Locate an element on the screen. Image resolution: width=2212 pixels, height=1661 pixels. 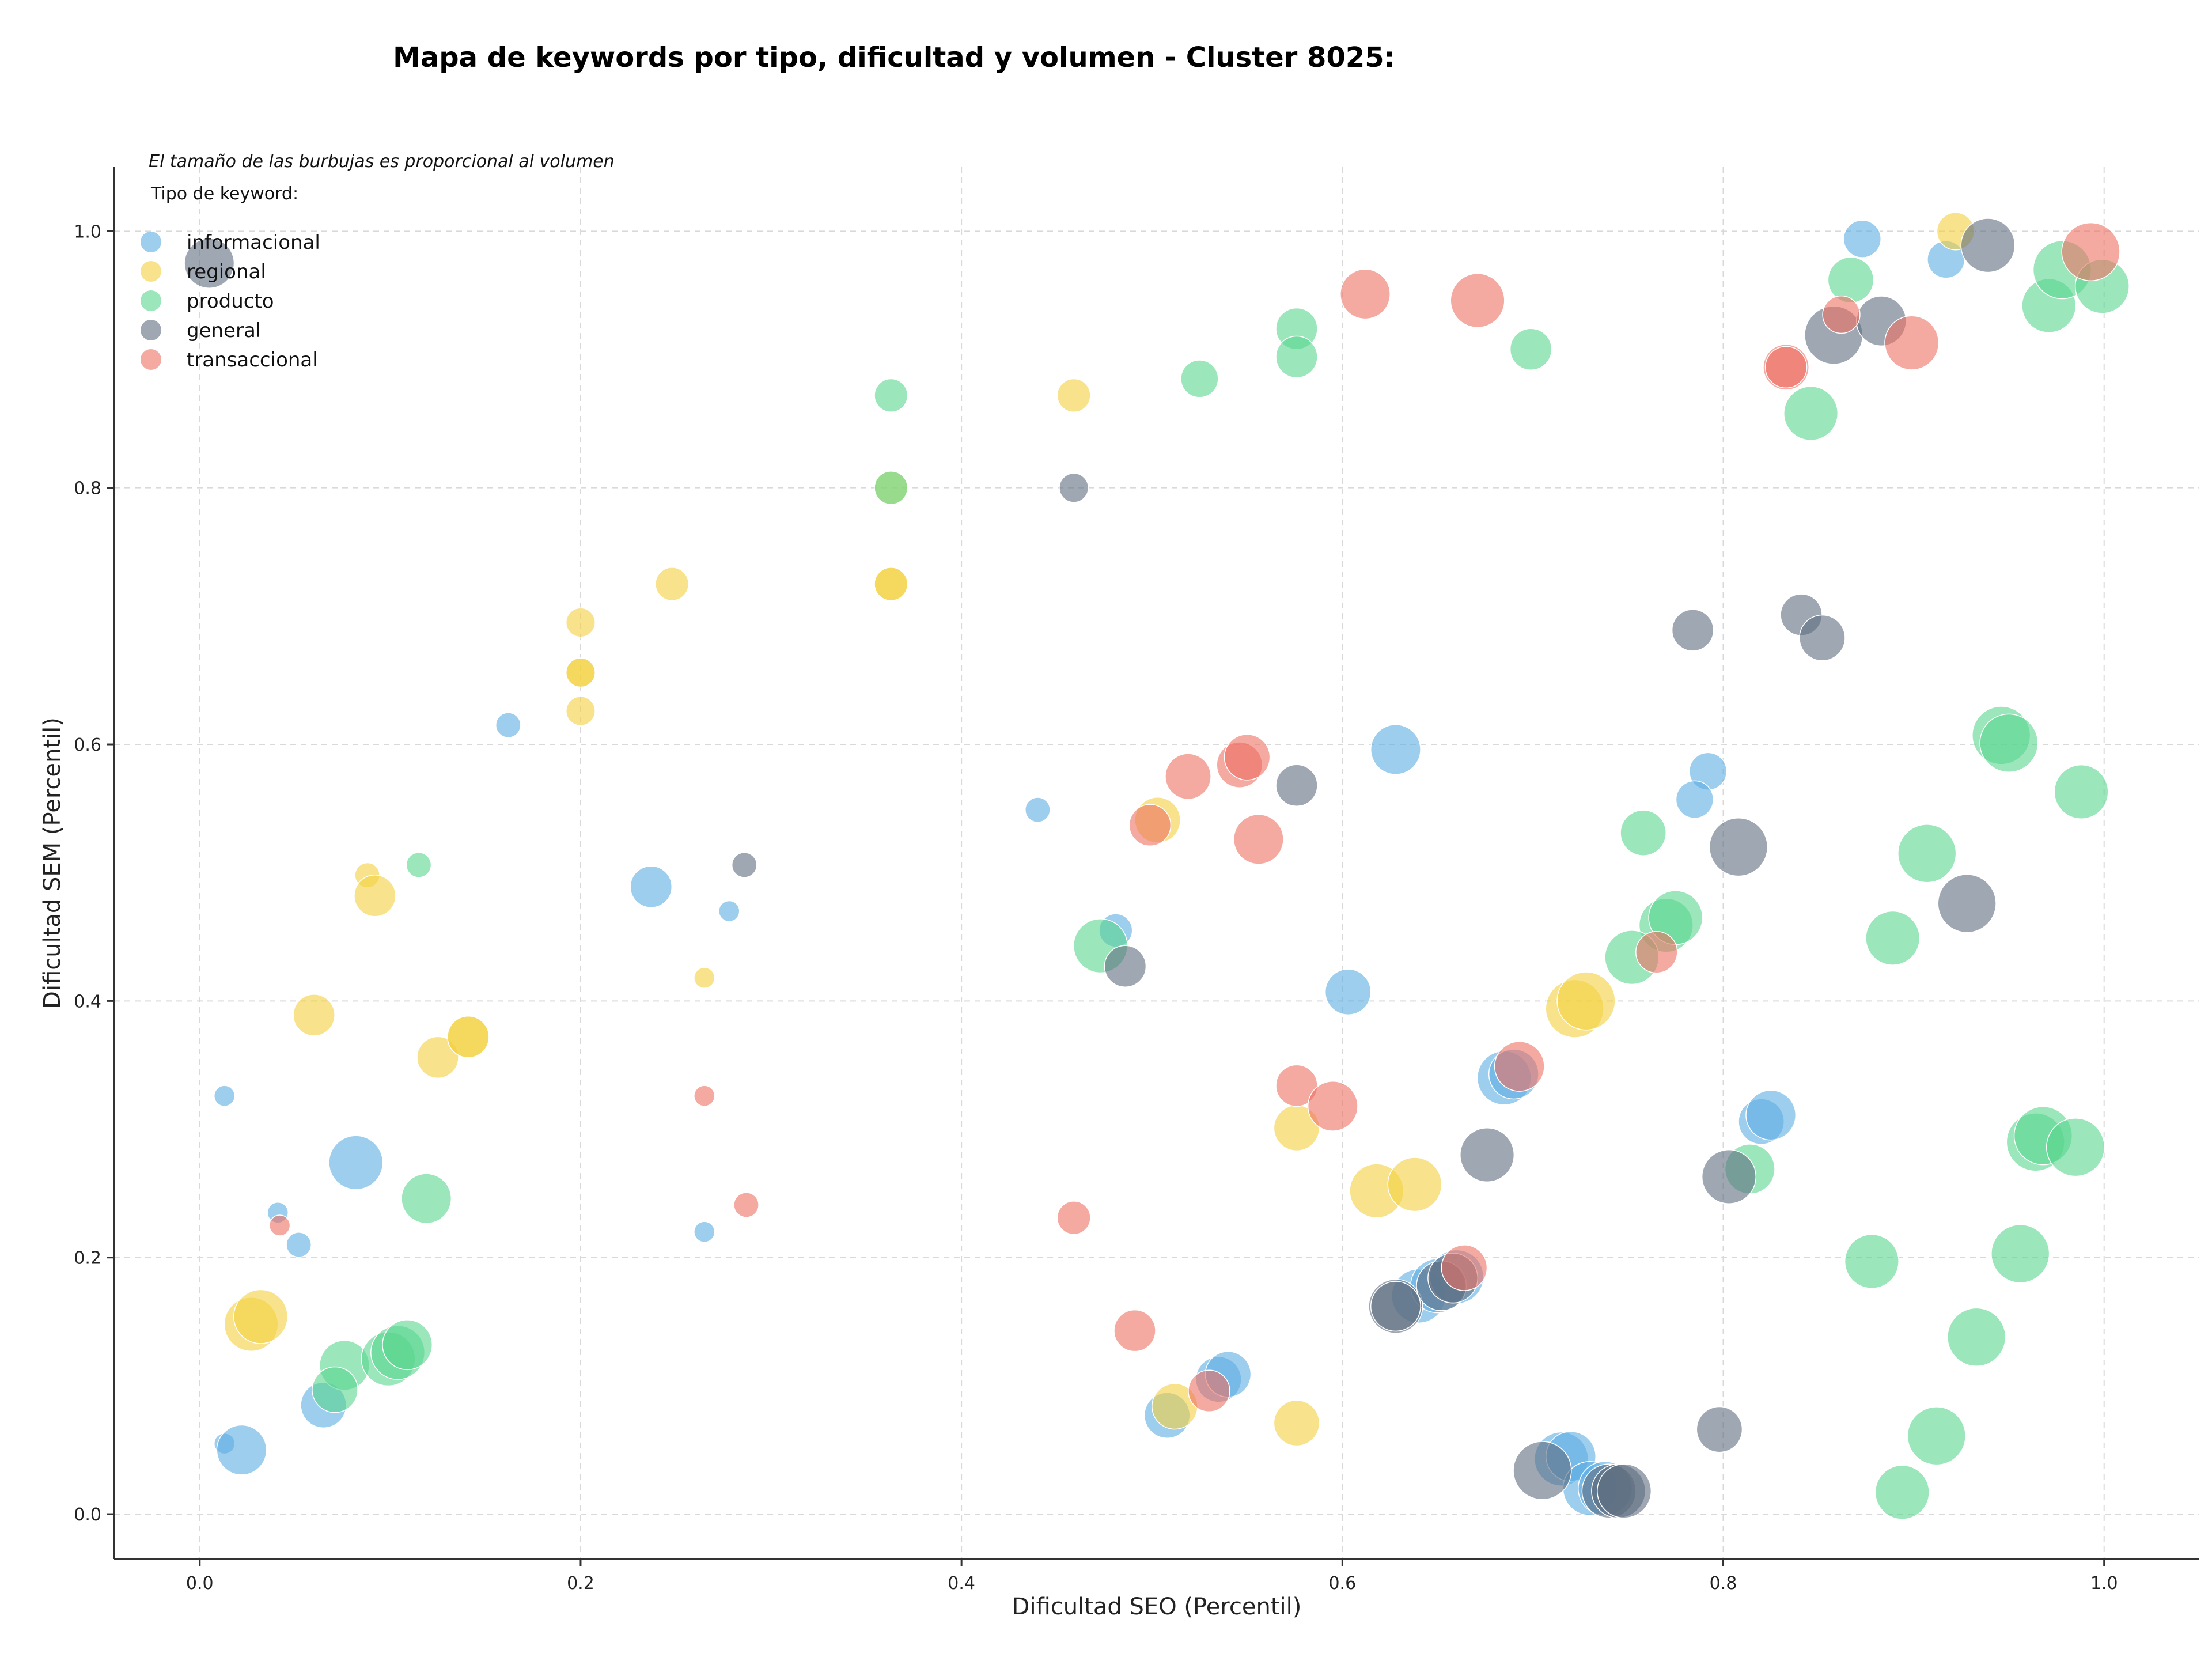
y-tick-label: 0.2 is located at coordinates (87, 1258).